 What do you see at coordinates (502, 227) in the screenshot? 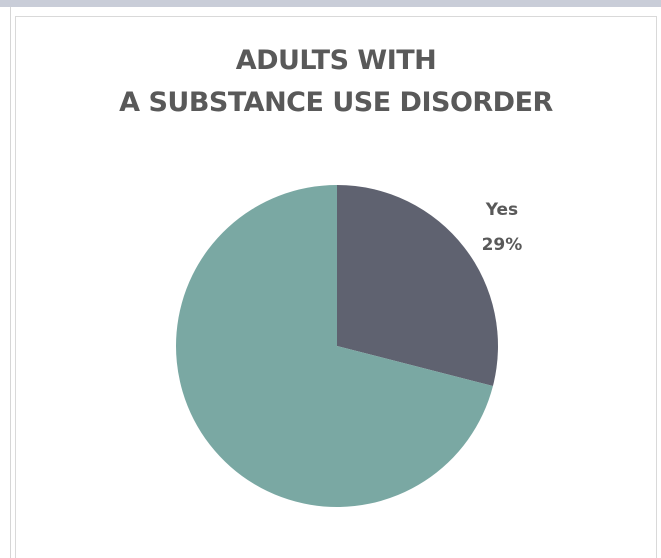
I see `pie-labels: Yes 29%` at bounding box center [502, 227].